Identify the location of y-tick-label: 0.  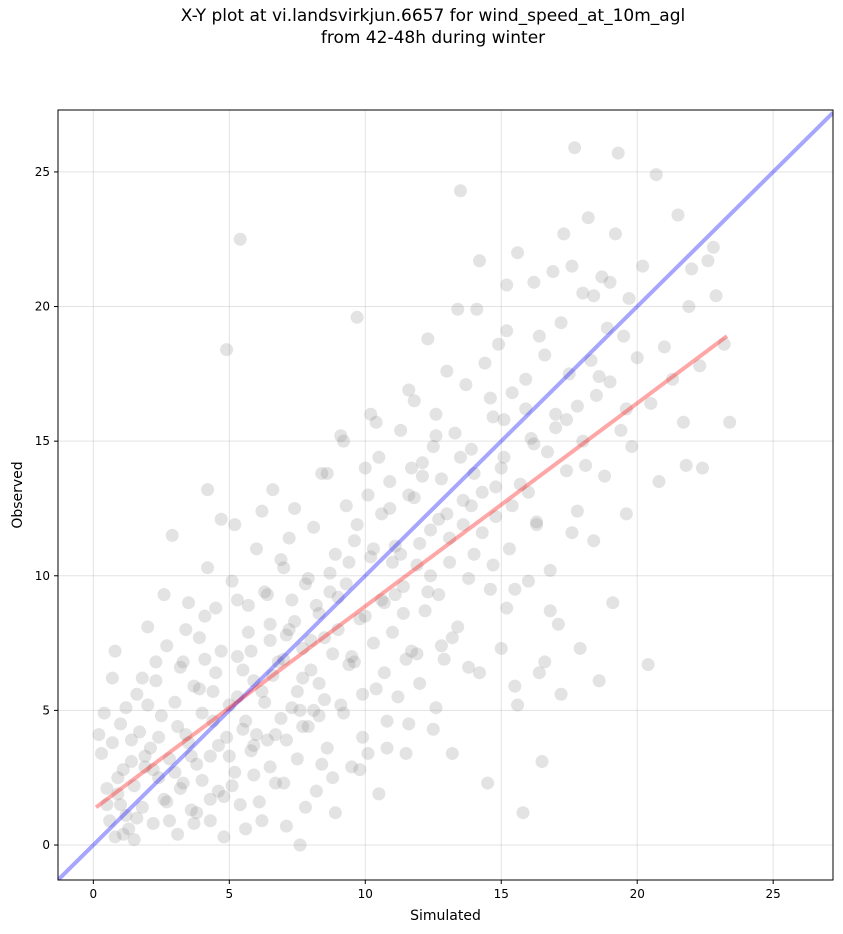
(46, 845).